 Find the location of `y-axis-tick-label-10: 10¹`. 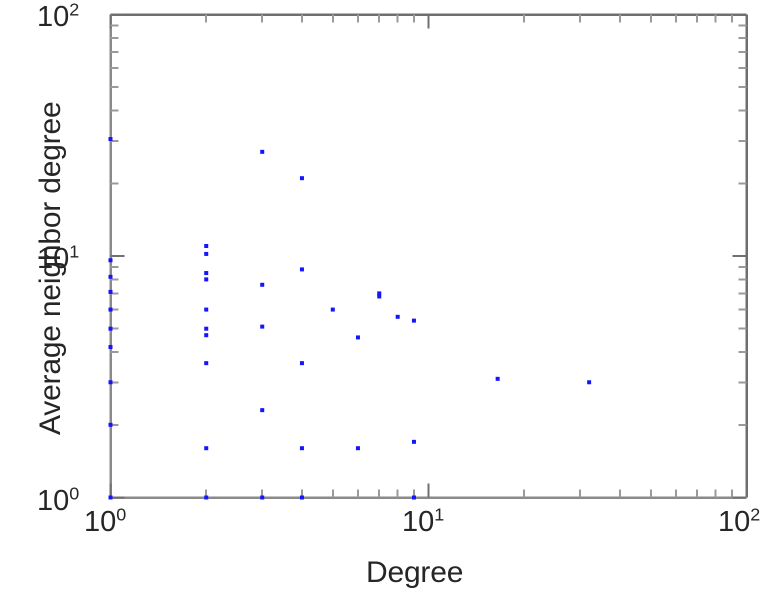

y-axis-tick-label-10: 10¹ is located at coordinates (58, 258).